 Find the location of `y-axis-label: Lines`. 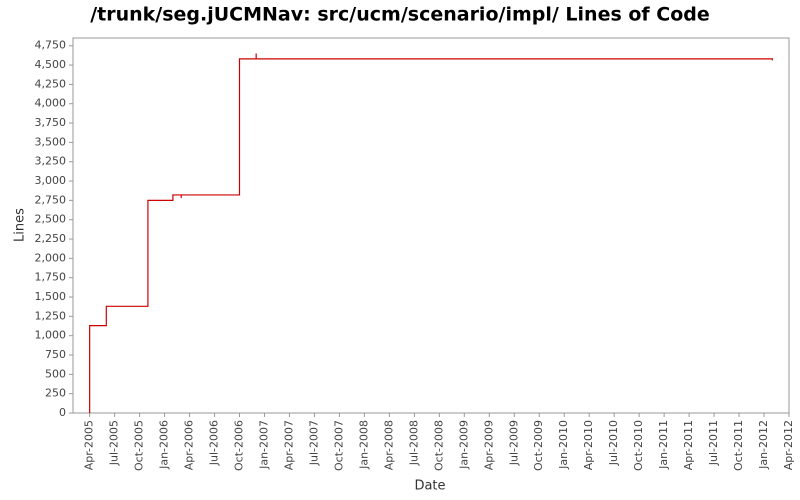

y-axis-label: Lines is located at coordinates (20, 225).